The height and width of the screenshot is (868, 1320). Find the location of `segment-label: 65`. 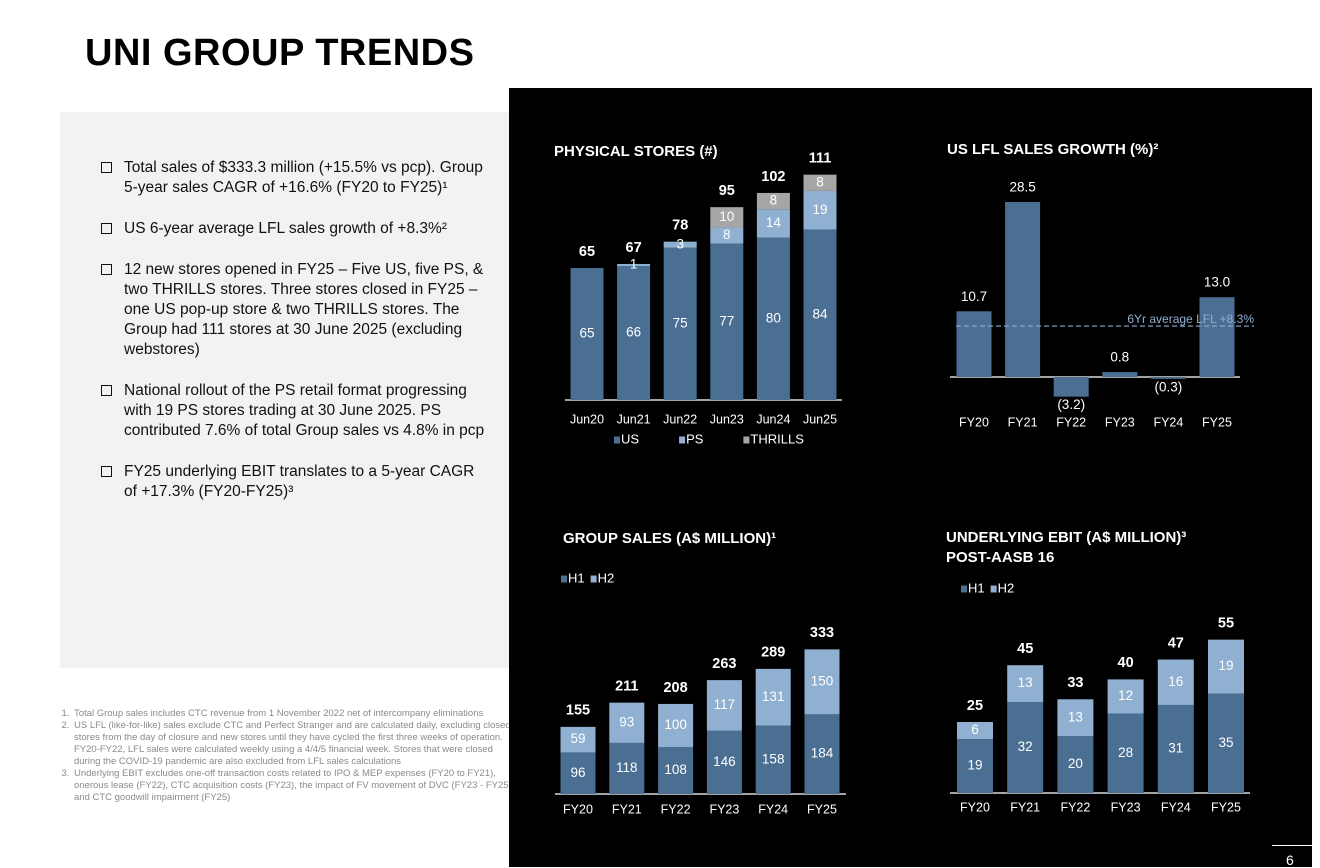

segment-label: 65 is located at coordinates (586, 333).